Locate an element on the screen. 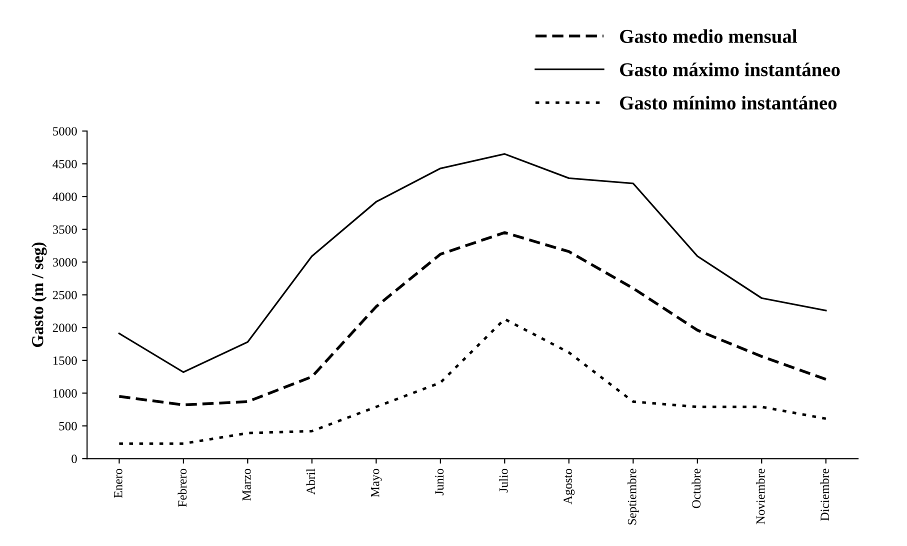 The width and height of the screenshot is (907, 546). x-tick-label: Junio is located at coordinates (439, 482).